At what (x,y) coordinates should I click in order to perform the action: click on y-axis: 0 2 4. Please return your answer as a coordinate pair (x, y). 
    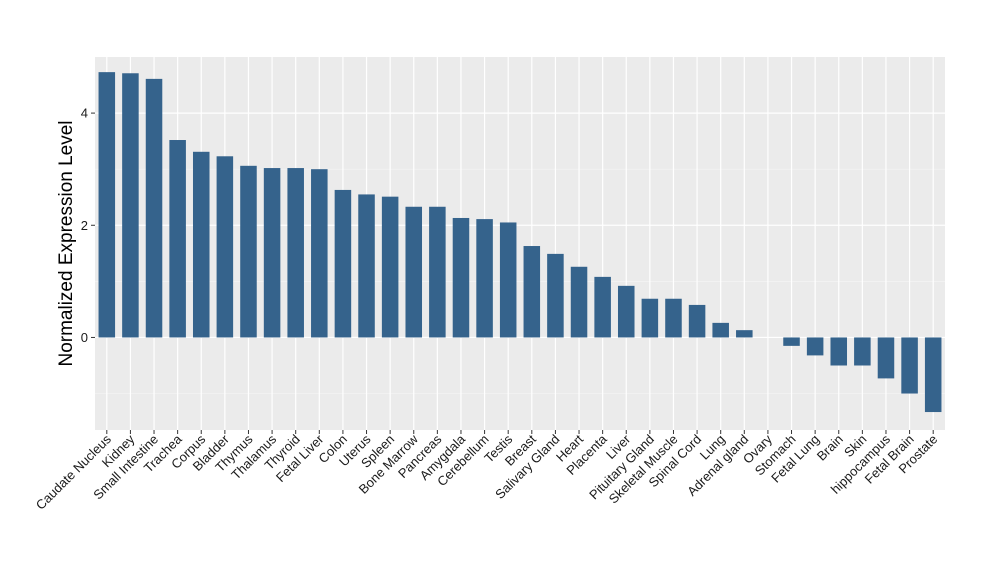
    Looking at the image, I should click on (88, 225).